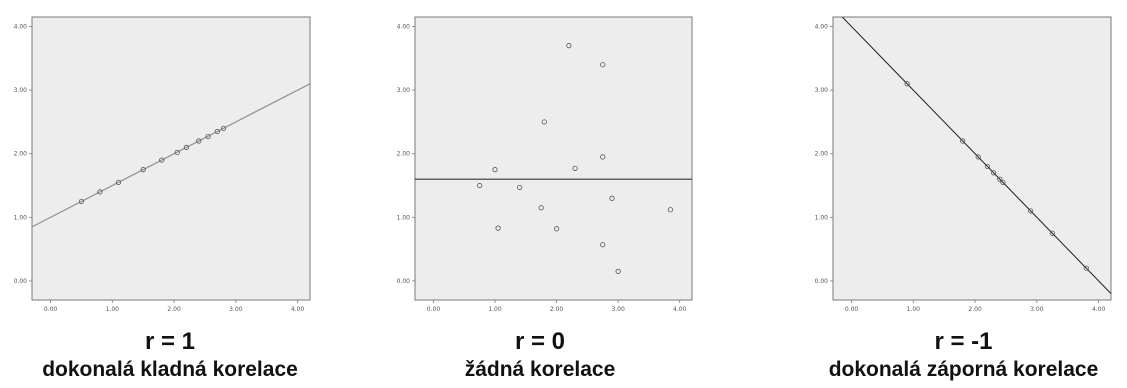  I want to click on fit-line, so click(171, 155).